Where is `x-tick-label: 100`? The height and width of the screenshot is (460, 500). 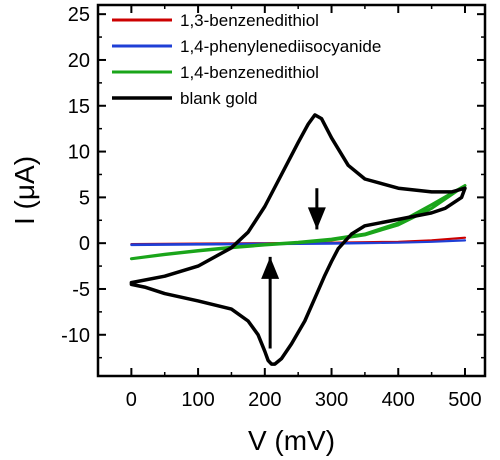 x-tick-label: 100 is located at coordinates (197, 400).